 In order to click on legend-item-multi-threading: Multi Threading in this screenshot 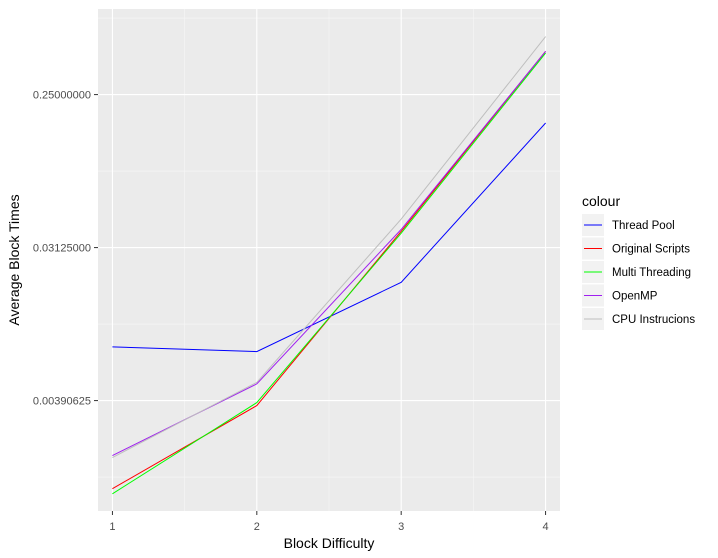, I will do `click(636, 272)`.